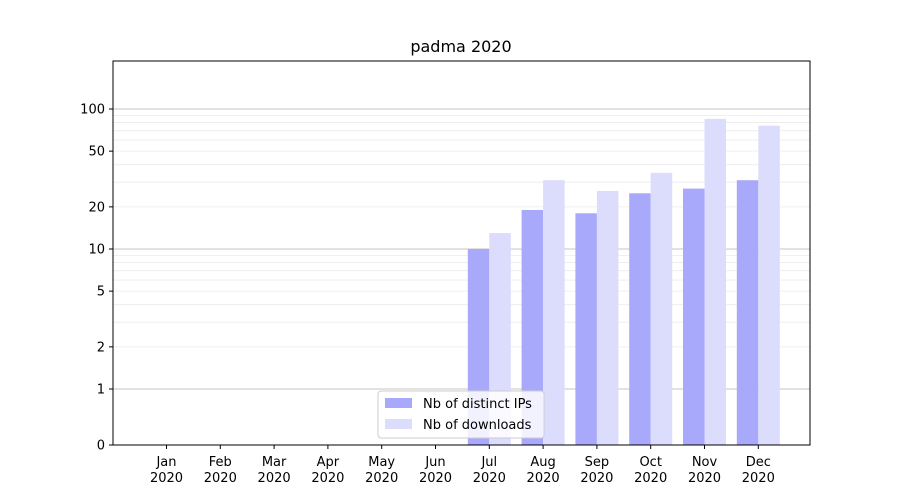  I want to click on y-tick-label: 100, so click(92, 110).